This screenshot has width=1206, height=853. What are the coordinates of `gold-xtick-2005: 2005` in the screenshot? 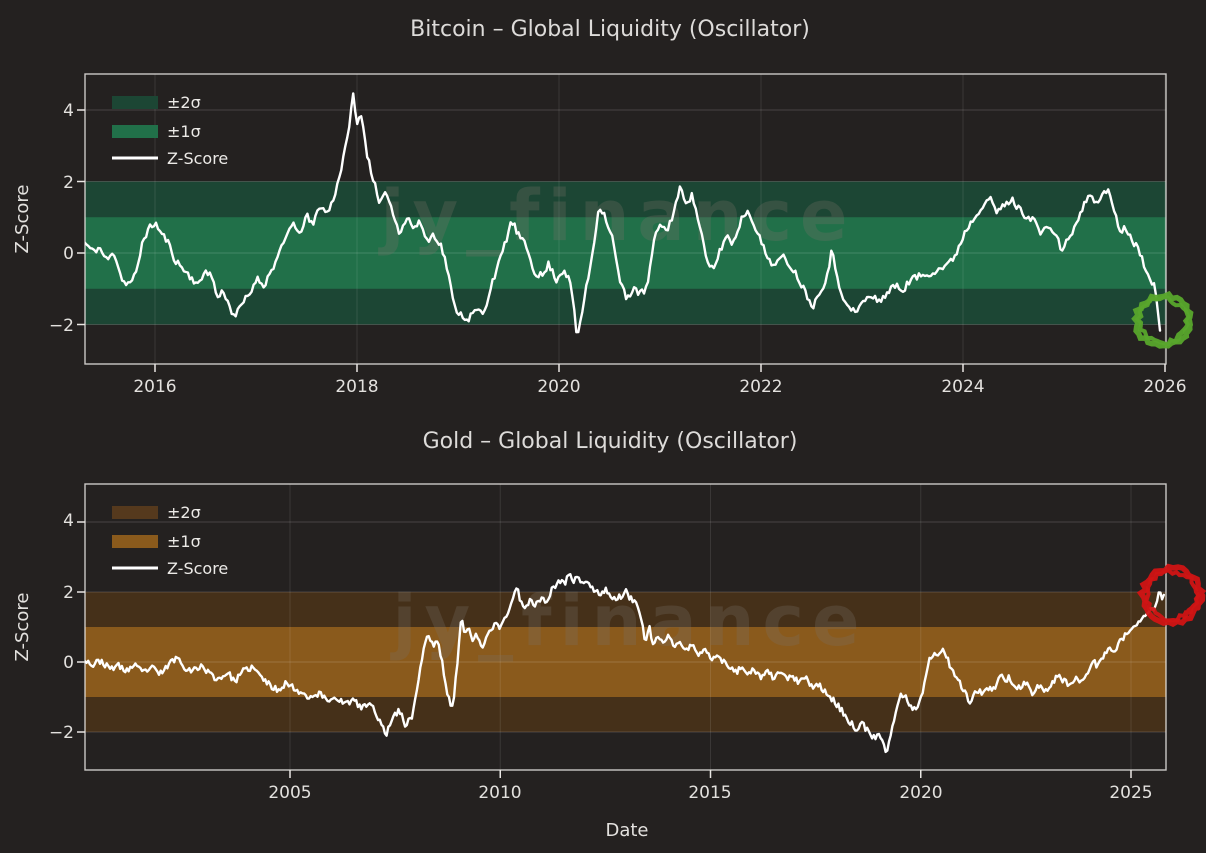 It's located at (289, 793).